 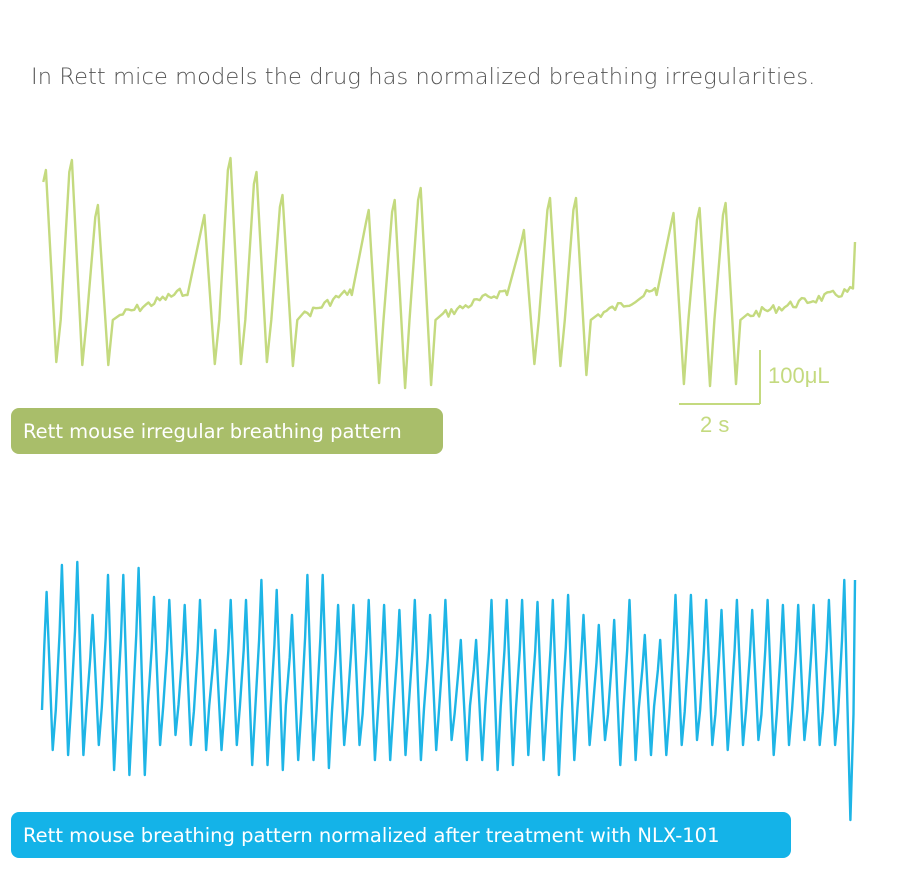 What do you see at coordinates (720, 377) in the screenshot?
I see `scale-bar` at bounding box center [720, 377].